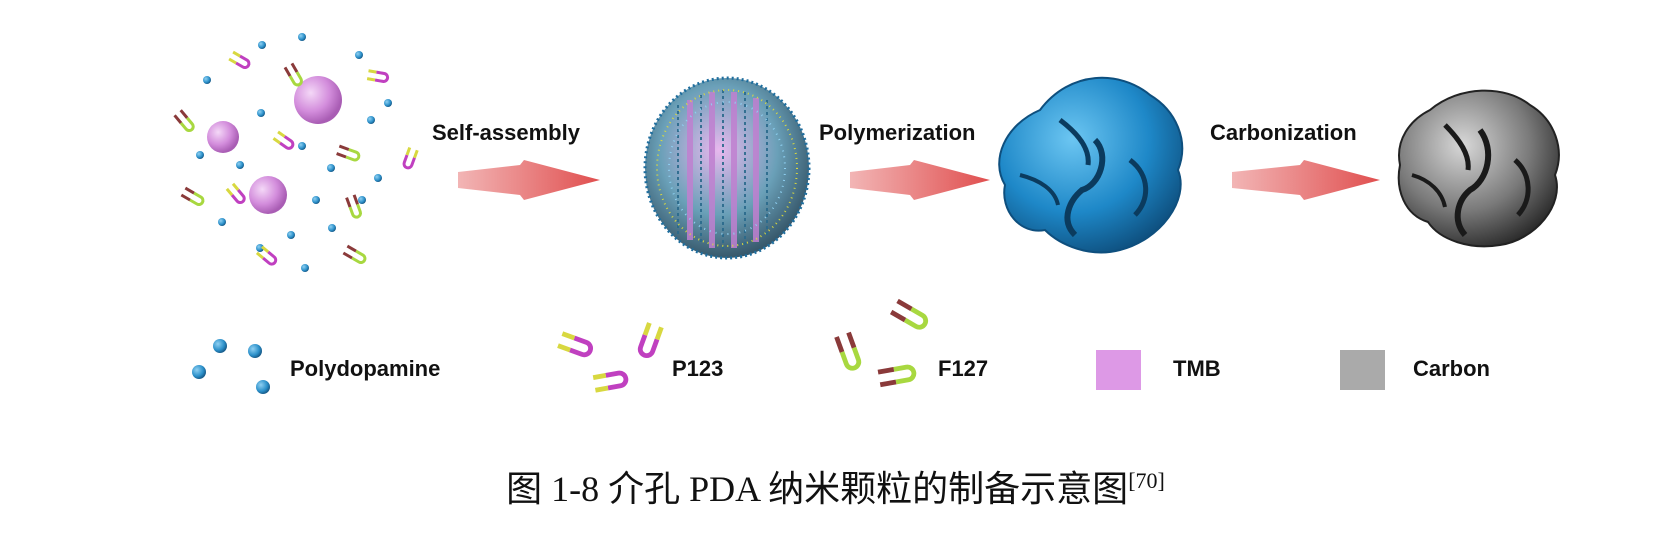 This screenshot has width=1671, height=558. I want to click on caption-reference: [70], so click(1146, 480).